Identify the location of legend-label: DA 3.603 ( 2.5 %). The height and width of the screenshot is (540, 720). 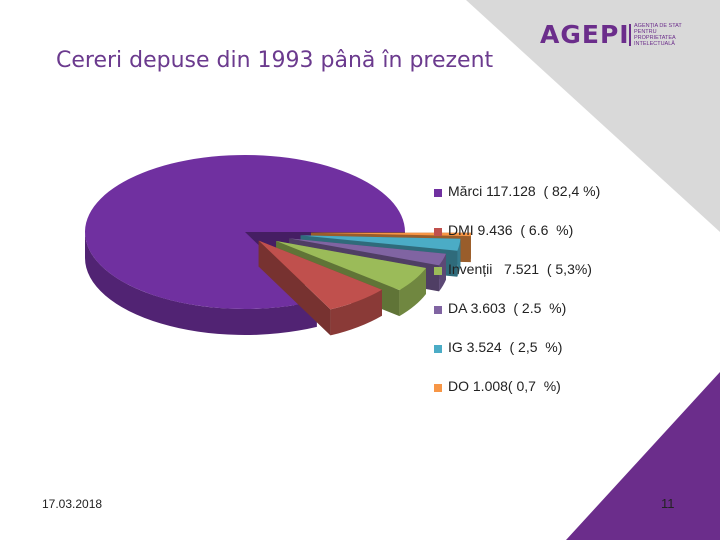
(507, 308).